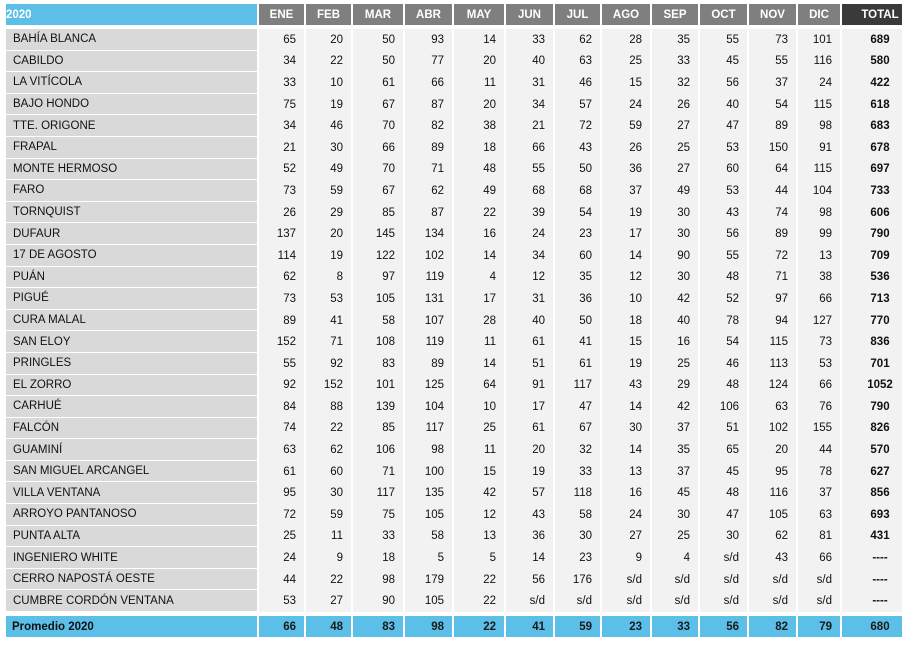 The height and width of the screenshot is (665, 902). Describe the element at coordinates (626, 342) in the screenshot. I see `monthly-value: 15` at that location.